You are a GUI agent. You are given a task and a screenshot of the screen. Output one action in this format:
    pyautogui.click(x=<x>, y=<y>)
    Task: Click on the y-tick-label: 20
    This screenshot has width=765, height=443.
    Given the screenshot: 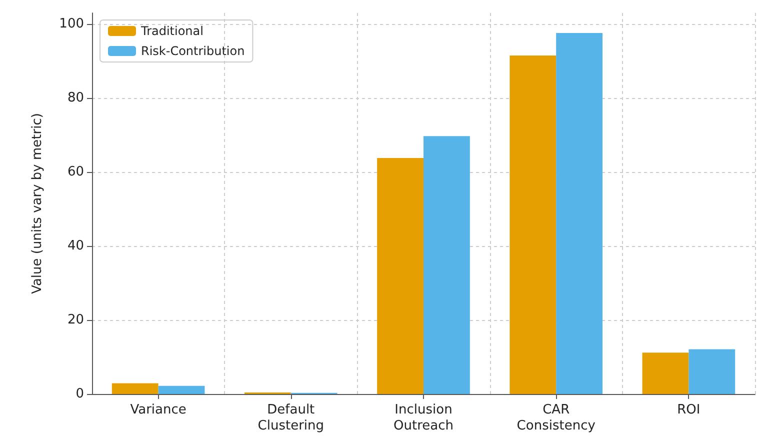 What is the action you would take?
    pyautogui.click(x=75, y=320)
    